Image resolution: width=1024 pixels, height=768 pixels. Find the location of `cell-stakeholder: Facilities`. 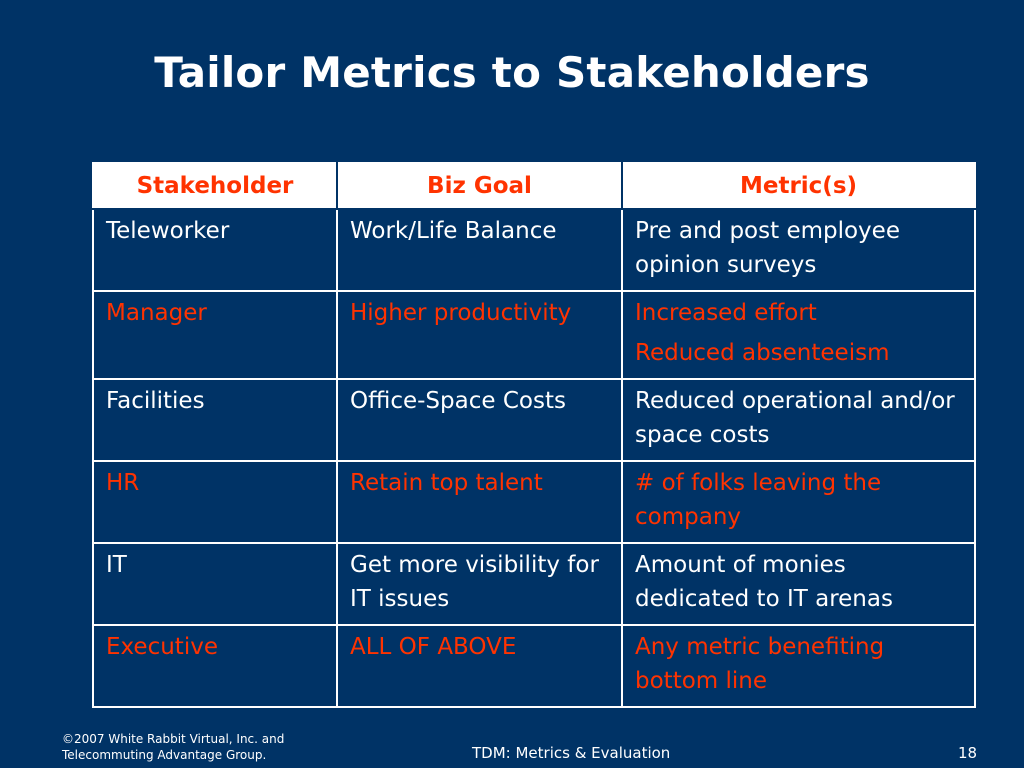

cell-stakeholder: Facilities is located at coordinates (215, 420).